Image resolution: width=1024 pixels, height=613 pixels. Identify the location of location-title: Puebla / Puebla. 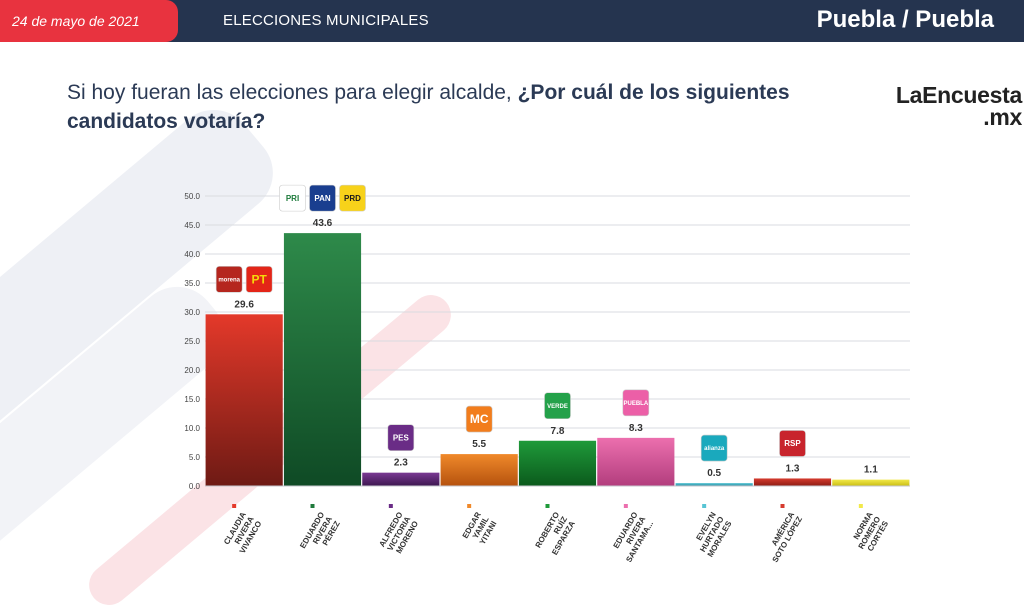
(905, 19).